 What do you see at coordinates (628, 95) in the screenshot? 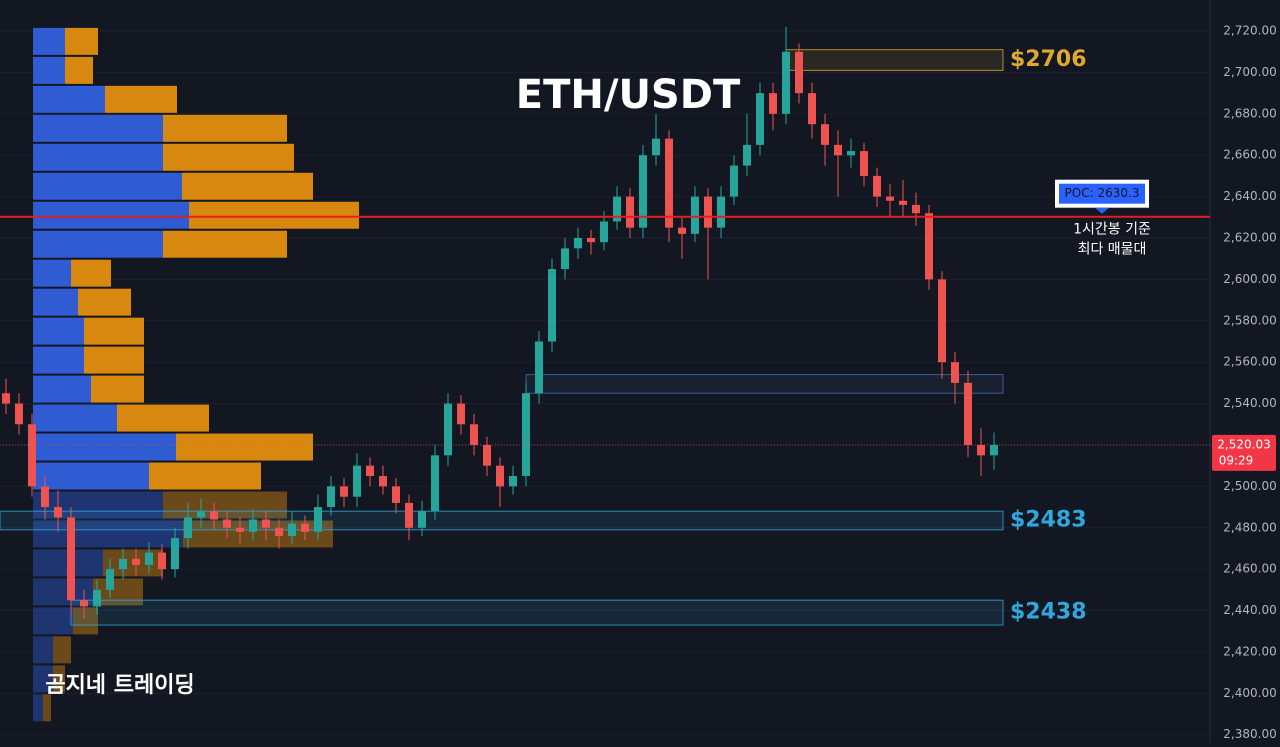
I see `chart-title: ETH/USDT` at bounding box center [628, 95].